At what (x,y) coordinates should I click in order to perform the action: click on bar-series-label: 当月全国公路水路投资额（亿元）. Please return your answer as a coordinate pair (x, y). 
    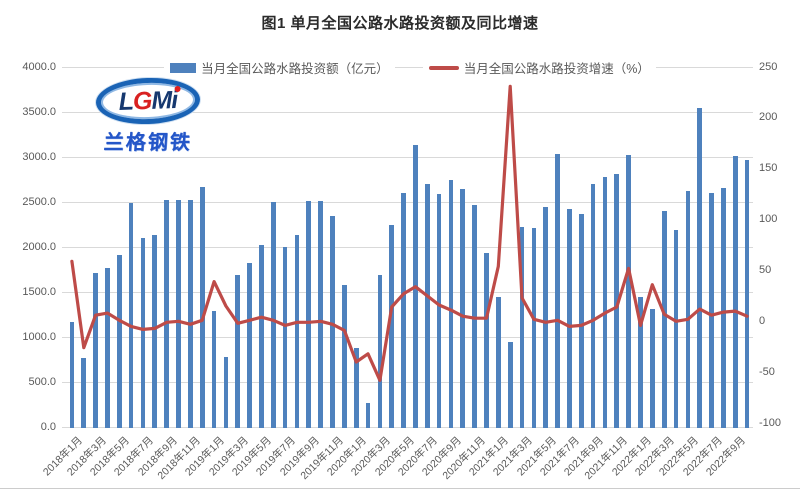
    Looking at the image, I should click on (295, 69).